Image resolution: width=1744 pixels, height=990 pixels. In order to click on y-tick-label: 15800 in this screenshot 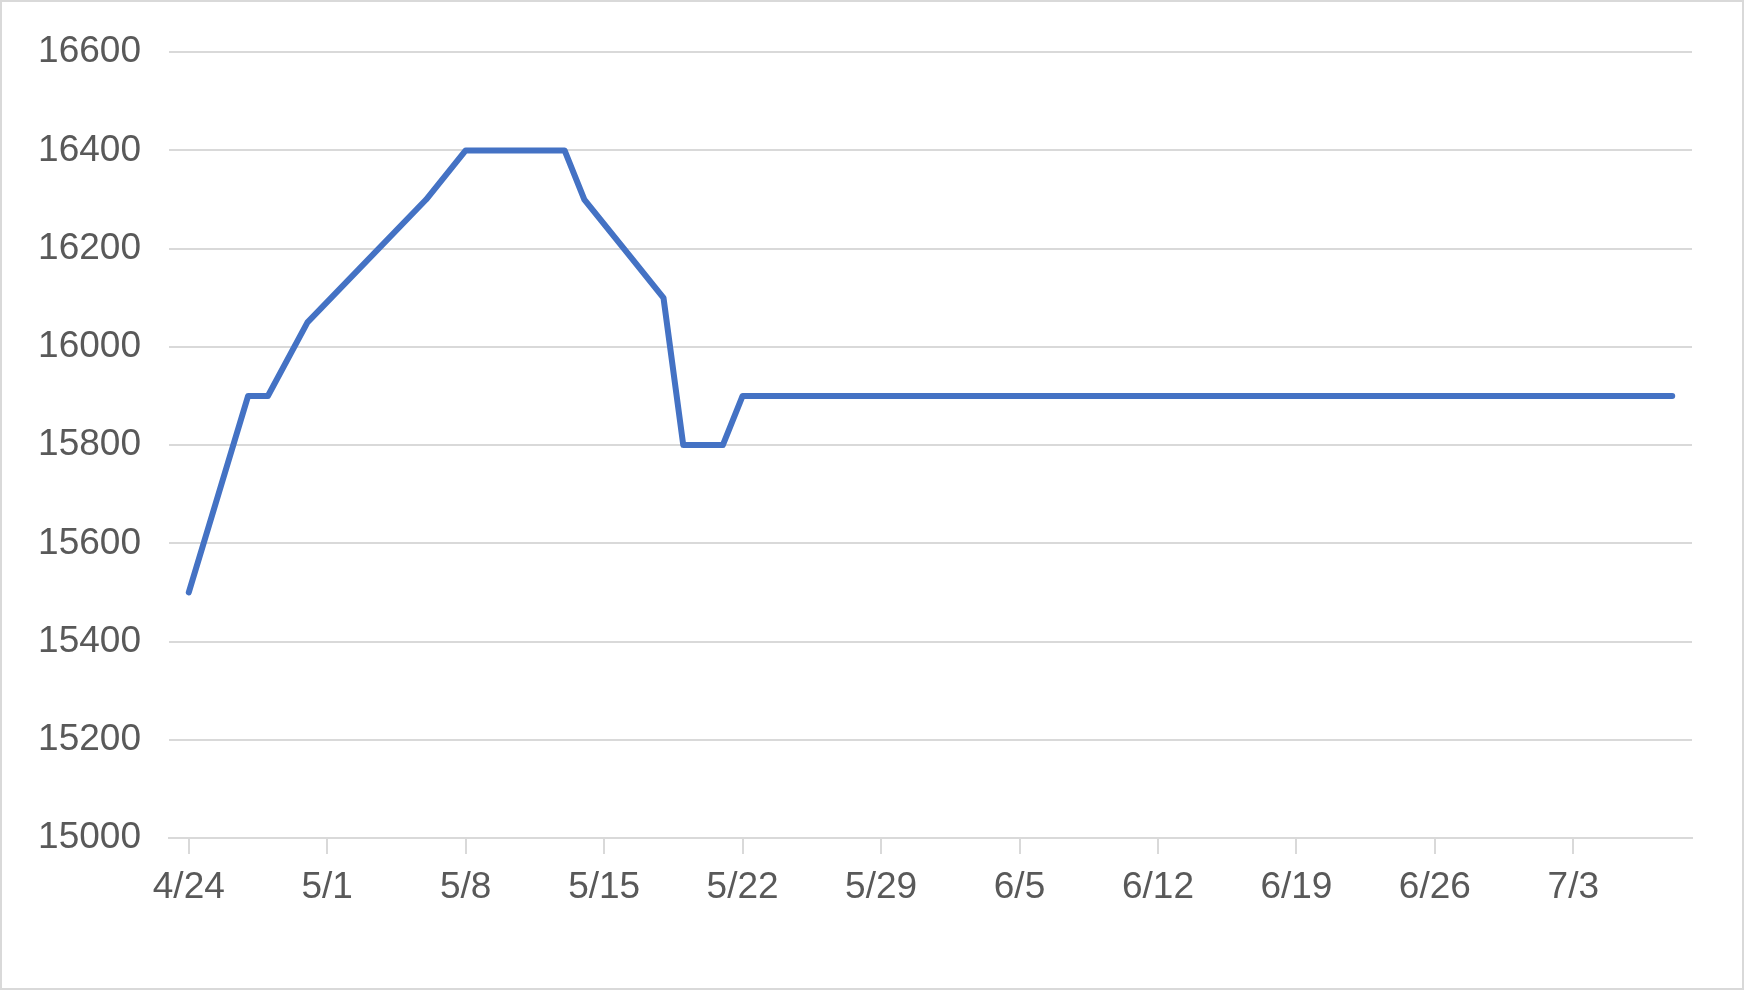, I will do `click(89, 443)`.